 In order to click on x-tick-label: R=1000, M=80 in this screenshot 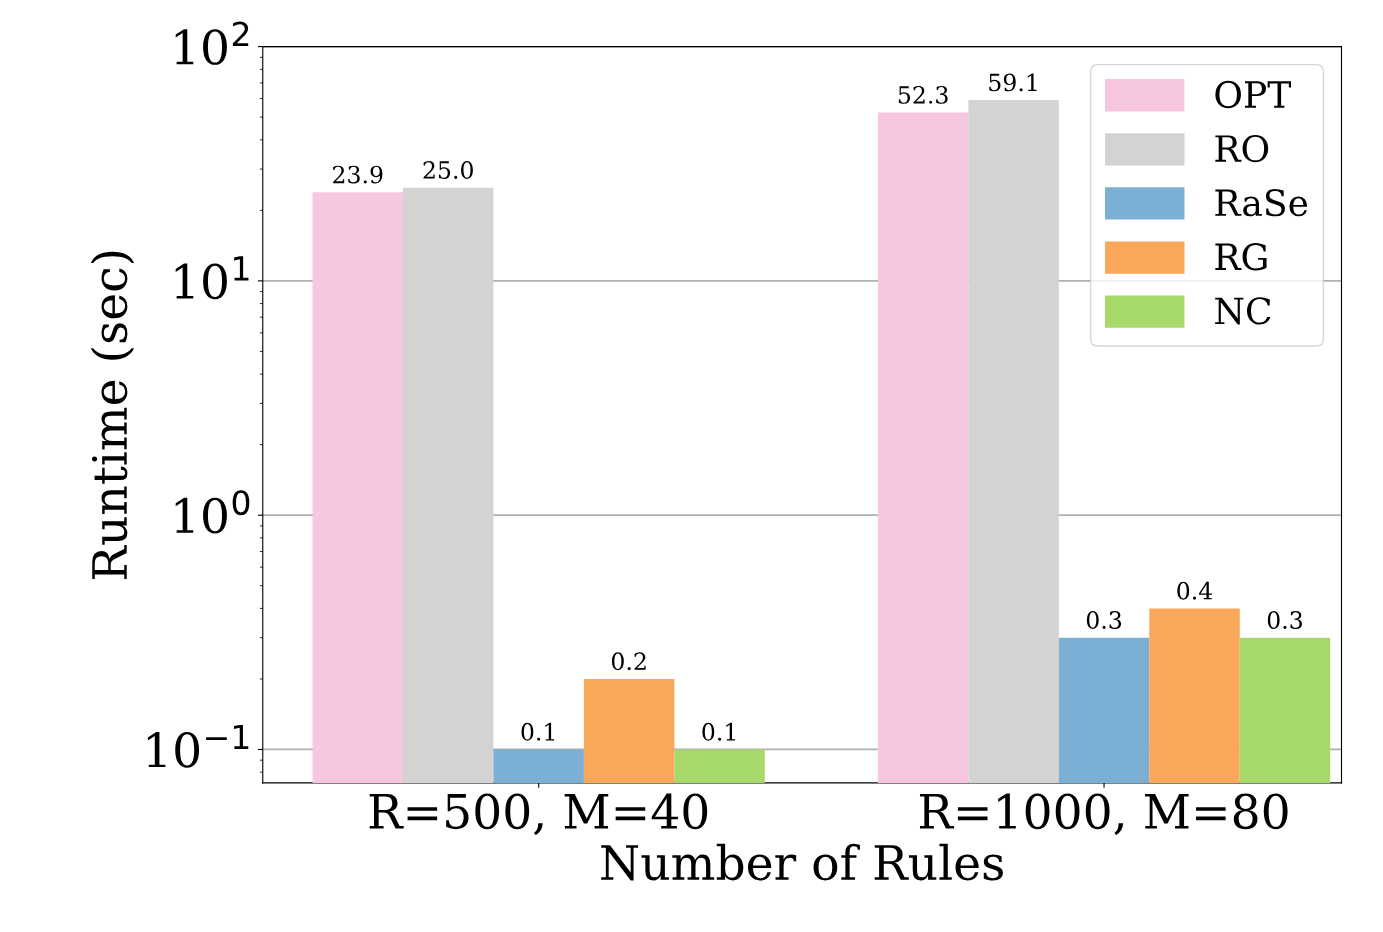, I will do `click(1103, 814)`.